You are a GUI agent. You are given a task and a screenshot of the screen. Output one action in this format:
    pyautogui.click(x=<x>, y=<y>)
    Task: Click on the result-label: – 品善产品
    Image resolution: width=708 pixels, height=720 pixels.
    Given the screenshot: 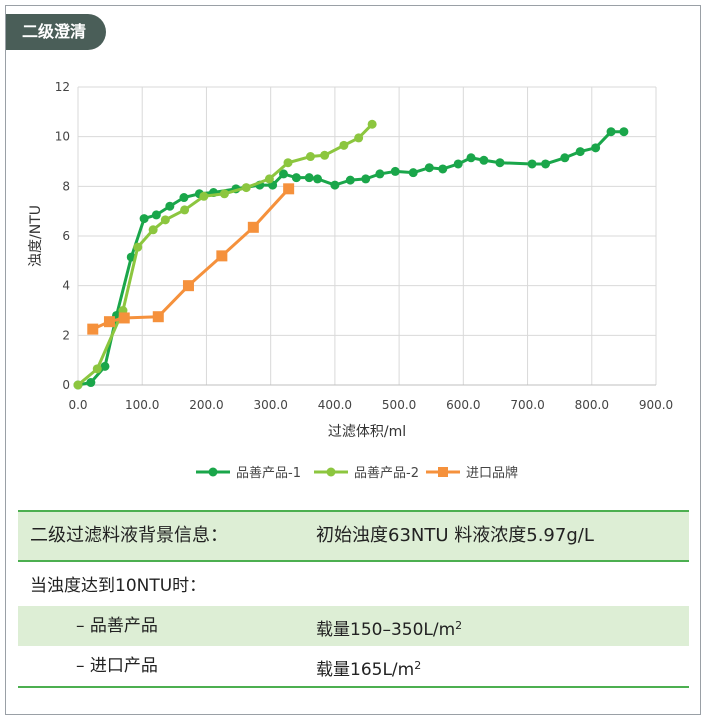 What is the action you would take?
    pyautogui.click(x=117, y=626)
    